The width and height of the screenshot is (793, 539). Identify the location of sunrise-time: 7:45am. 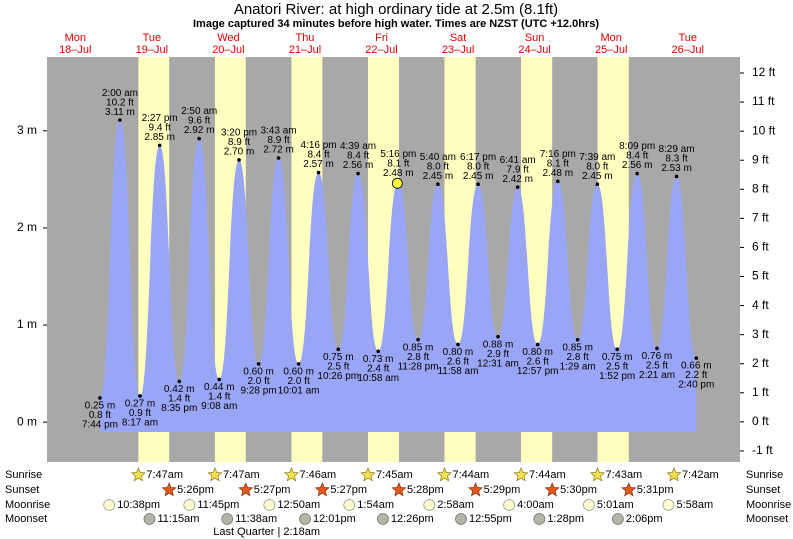
(394, 475).